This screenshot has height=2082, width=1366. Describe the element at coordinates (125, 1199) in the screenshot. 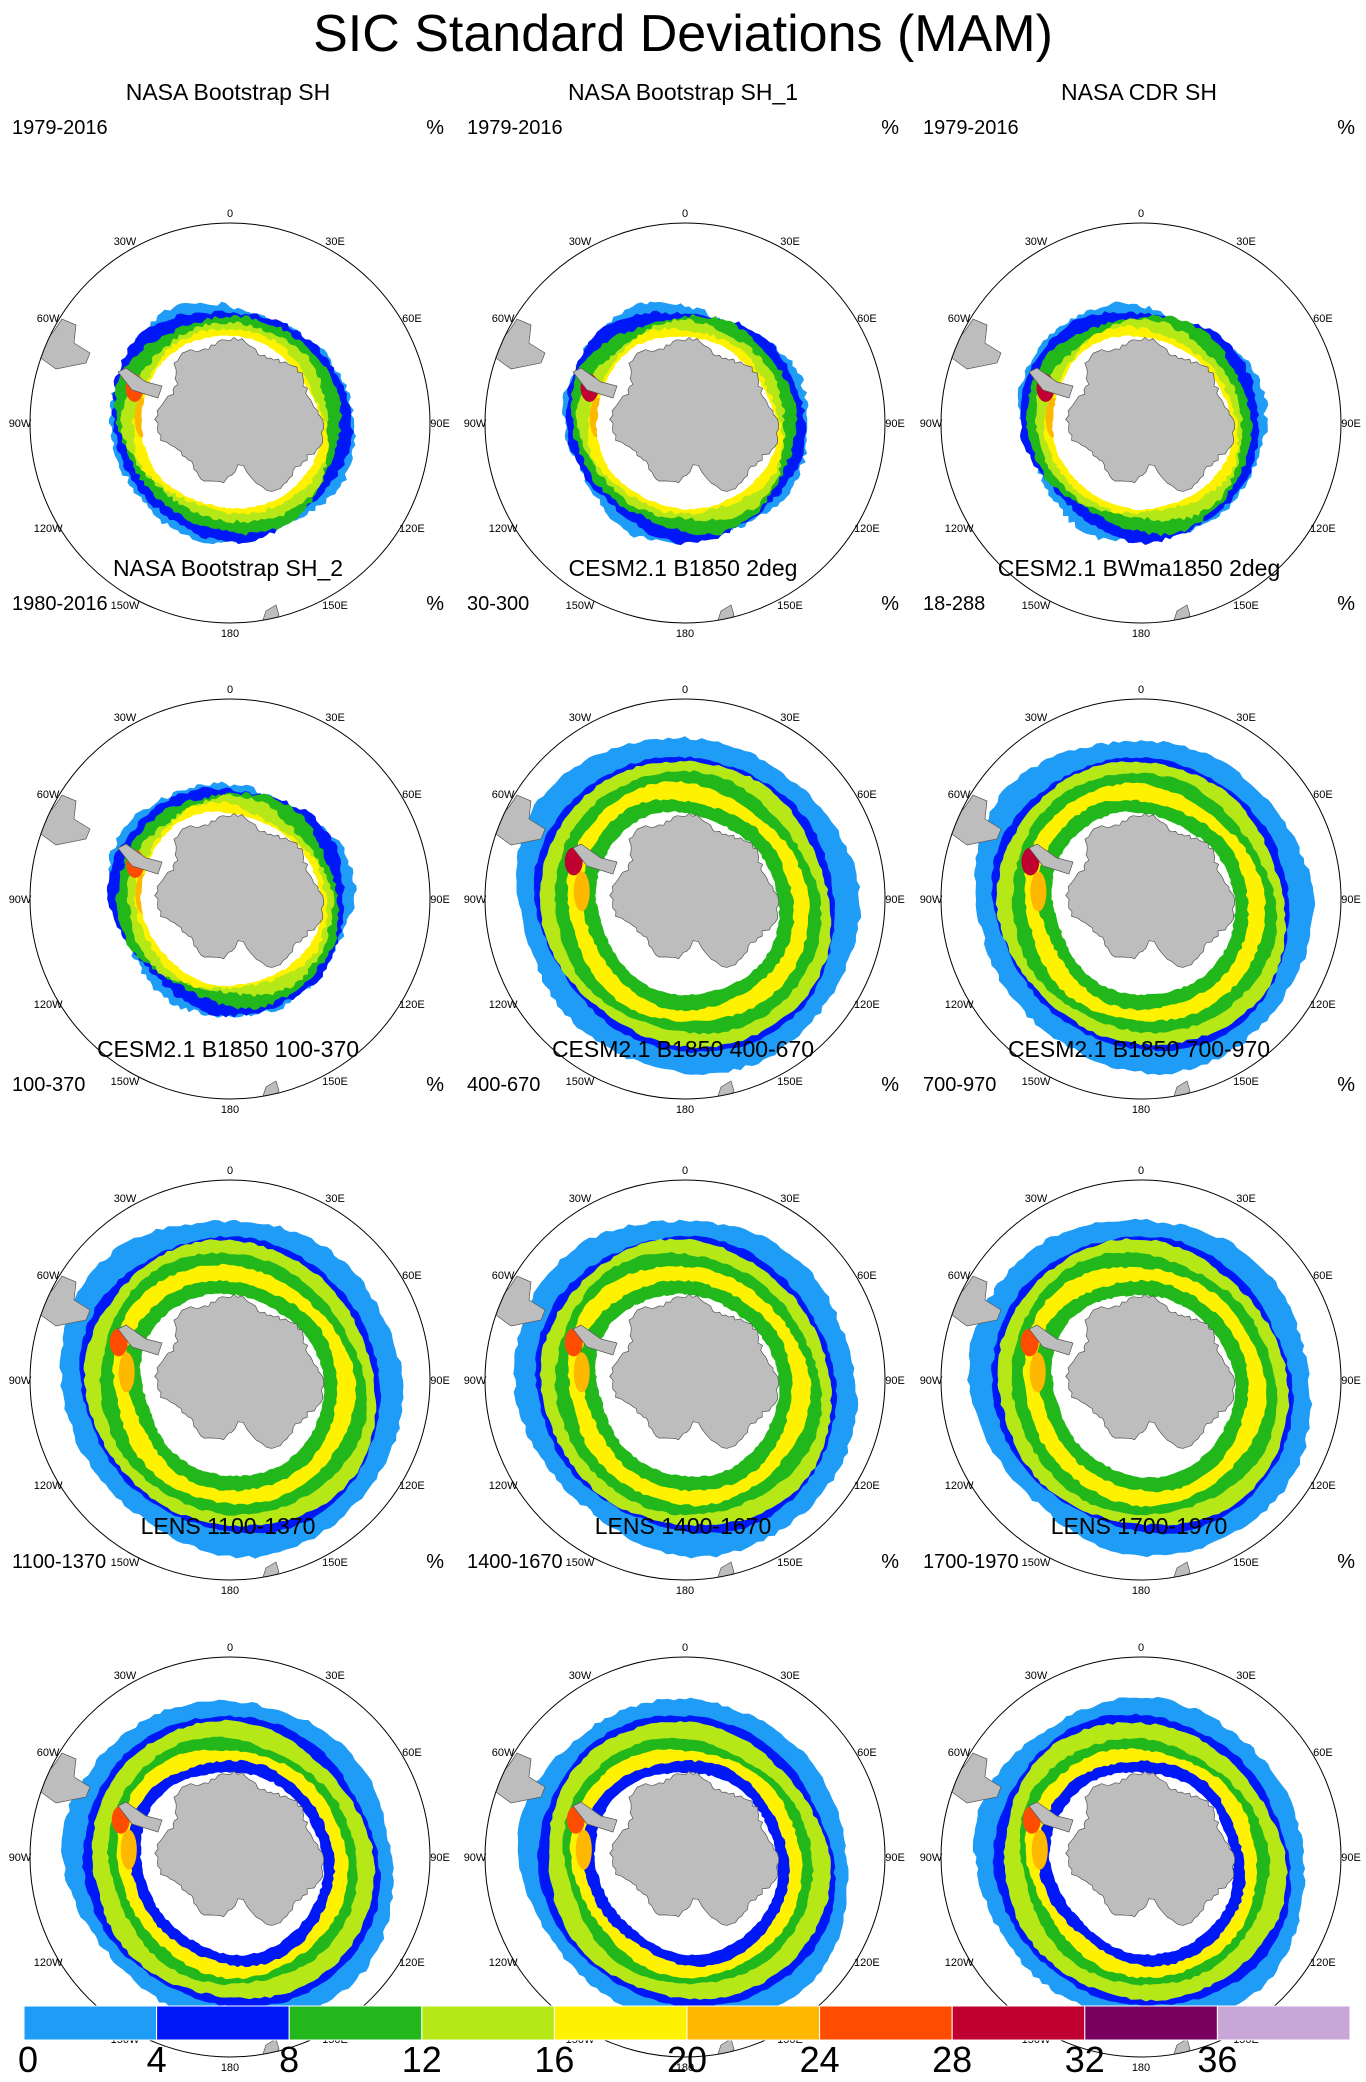

I see `longitude-label: 30W` at that location.